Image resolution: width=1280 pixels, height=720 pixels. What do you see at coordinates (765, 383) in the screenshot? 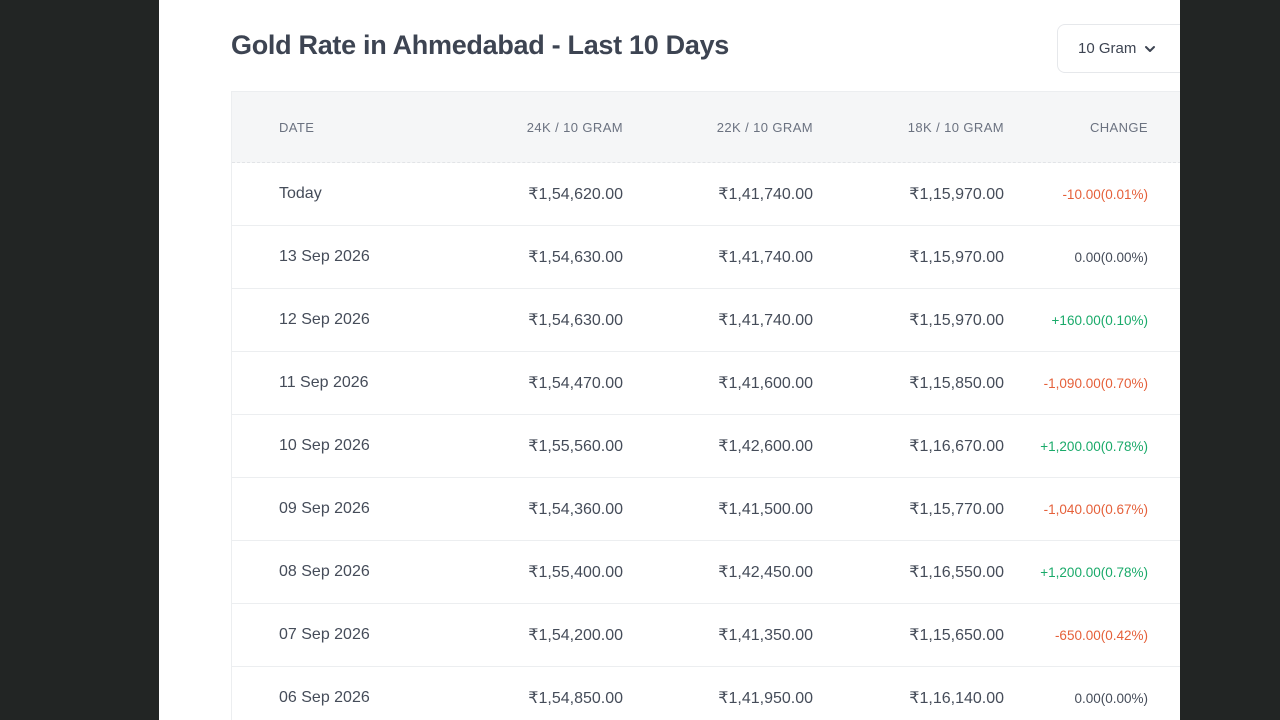
I see `row-22k-price: ₹1,41,600.00` at bounding box center [765, 383].